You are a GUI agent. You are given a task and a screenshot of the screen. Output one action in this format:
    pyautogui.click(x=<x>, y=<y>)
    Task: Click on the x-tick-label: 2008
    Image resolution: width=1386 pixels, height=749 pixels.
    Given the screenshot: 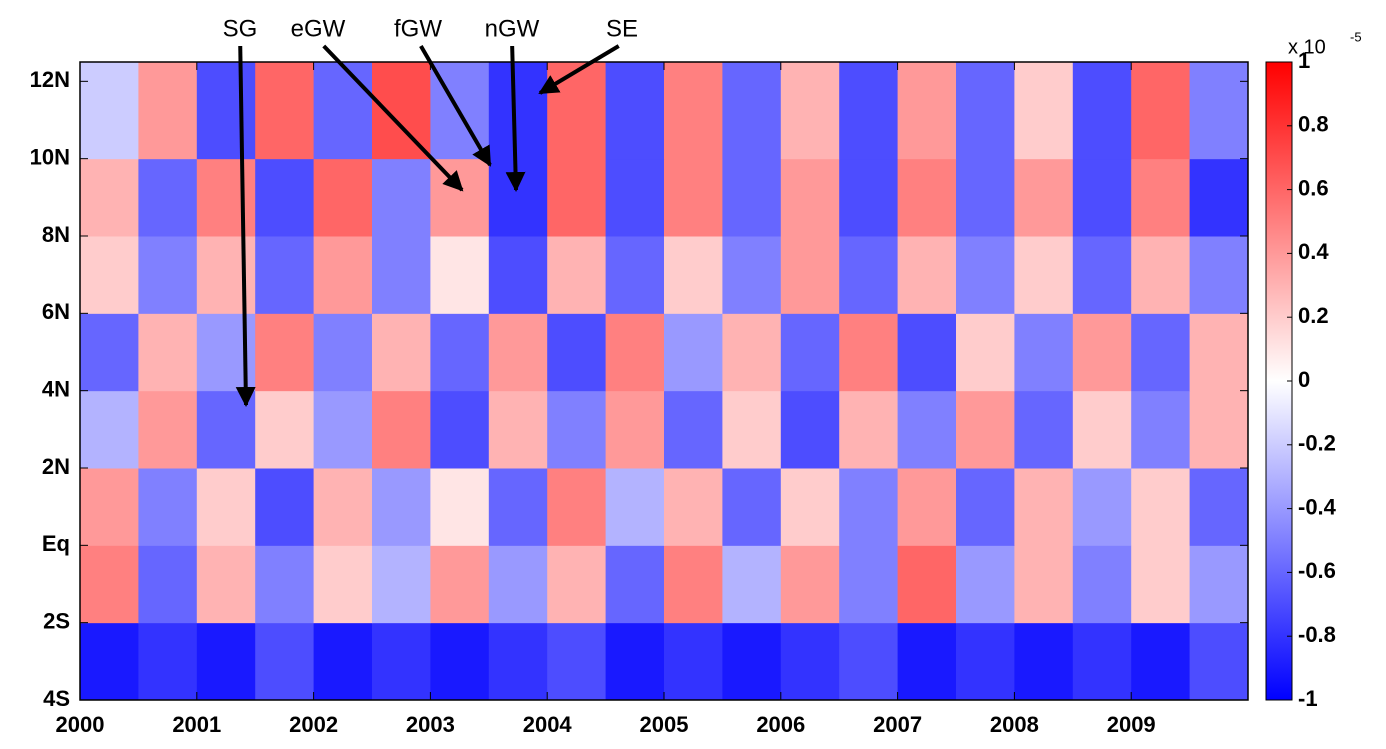 What is the action you would take?
    pyautogui.click(x=1014, y=724)
    